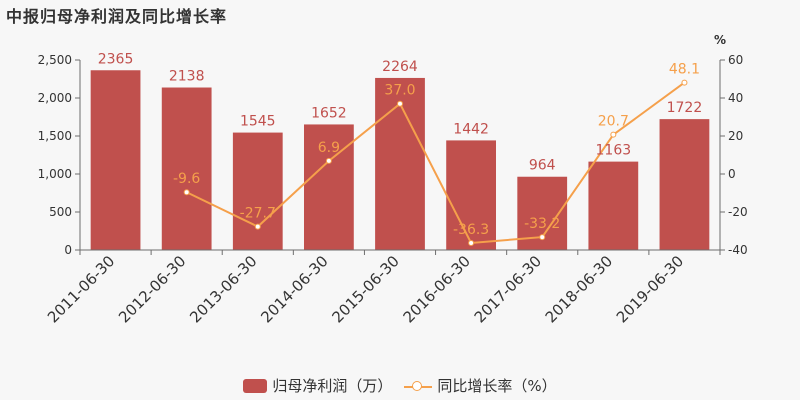 The width and height of the screenshot is (800, 400). What do you see at coordinates (738, 250) in the screenshot?
I see `y-right-tick-label: -40` at bounding box center [738, 250].